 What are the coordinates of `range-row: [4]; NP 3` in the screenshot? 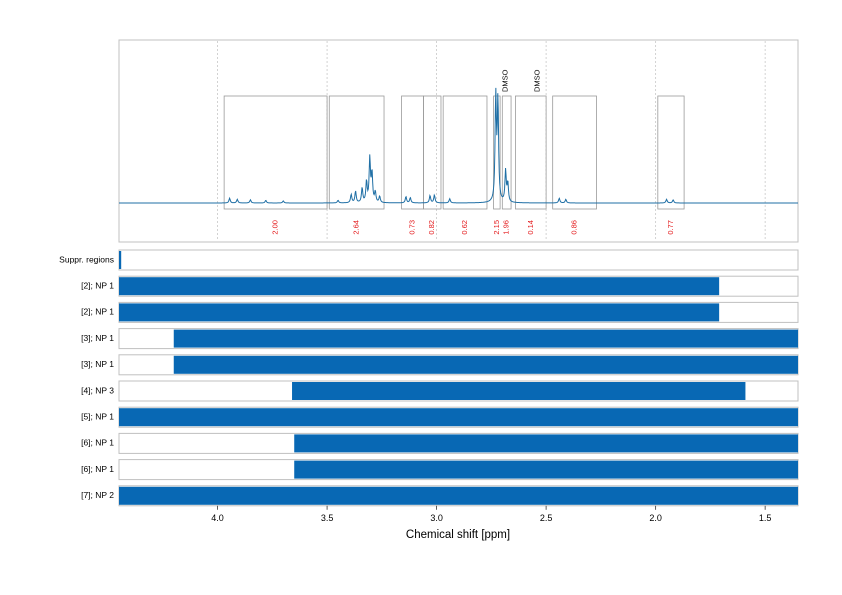 It's located at (440, 391).